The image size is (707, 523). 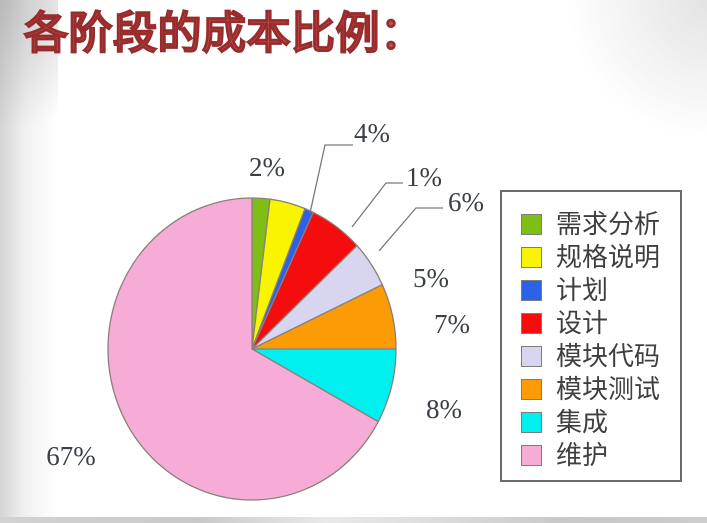 I want to click on slice-percent-label-2: 4%, so click(x=372, y=133).